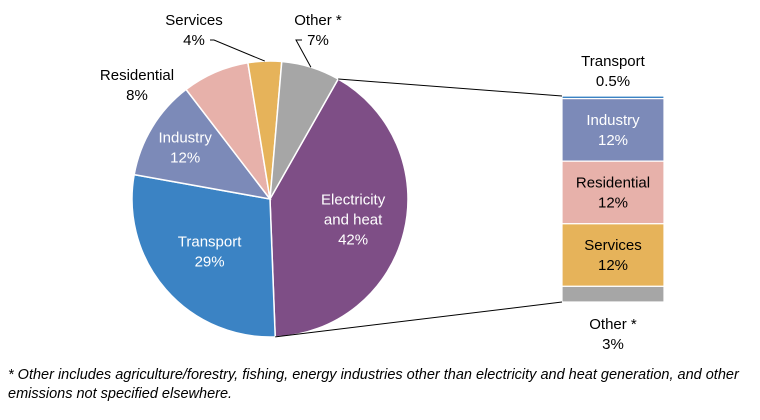 The image size is (760, 420). What do you see at coordinates (353, 219) in the screenshot?
I see `pie-label-electricity-and-heat: Electricity and heat 42%` at bounding box center [353, 219].